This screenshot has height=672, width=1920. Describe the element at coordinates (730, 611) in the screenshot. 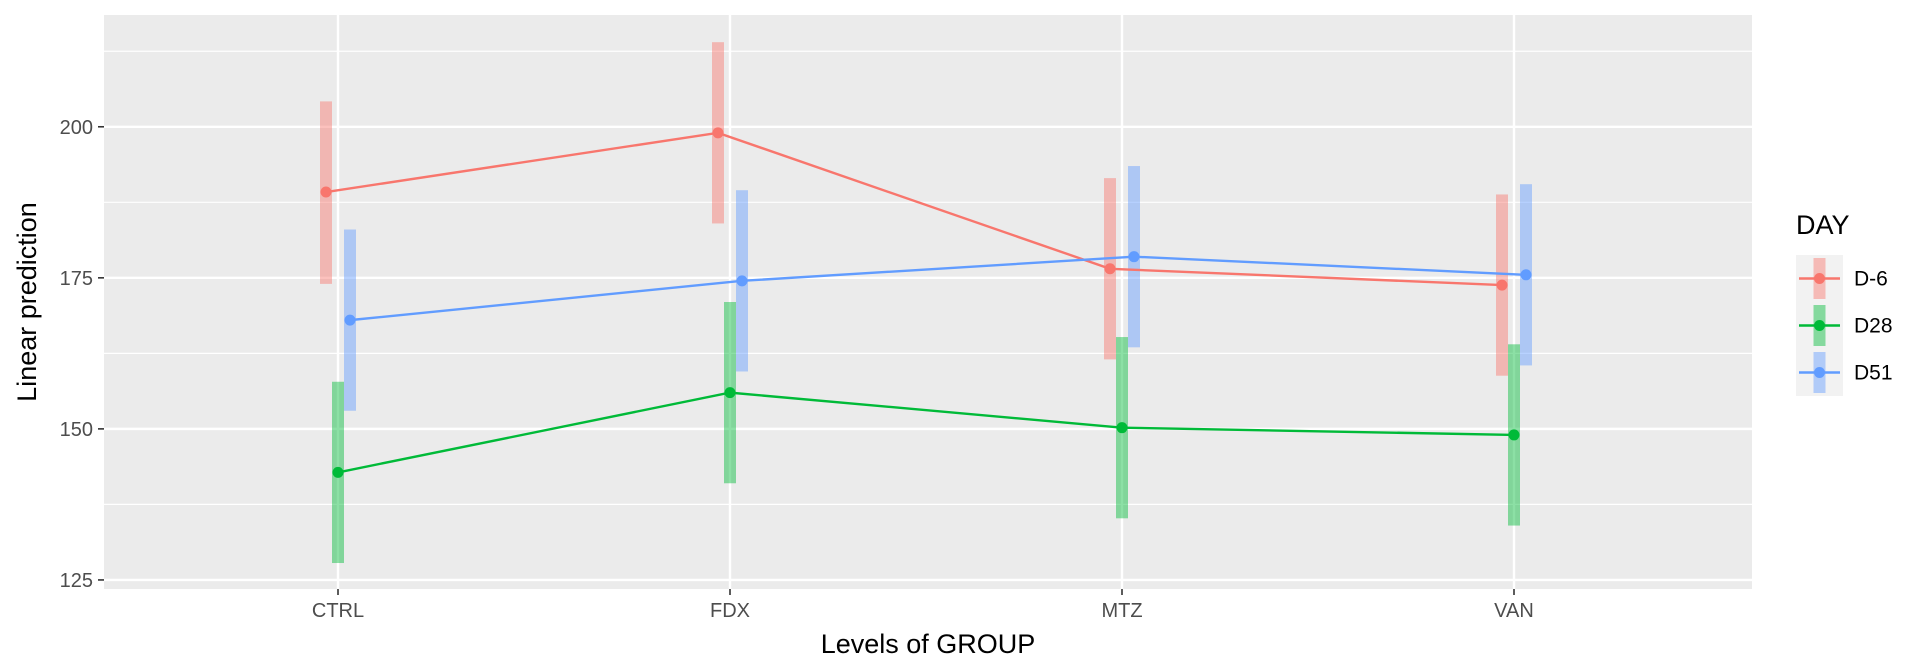

I see `x-tick-label: FDX` at that location.